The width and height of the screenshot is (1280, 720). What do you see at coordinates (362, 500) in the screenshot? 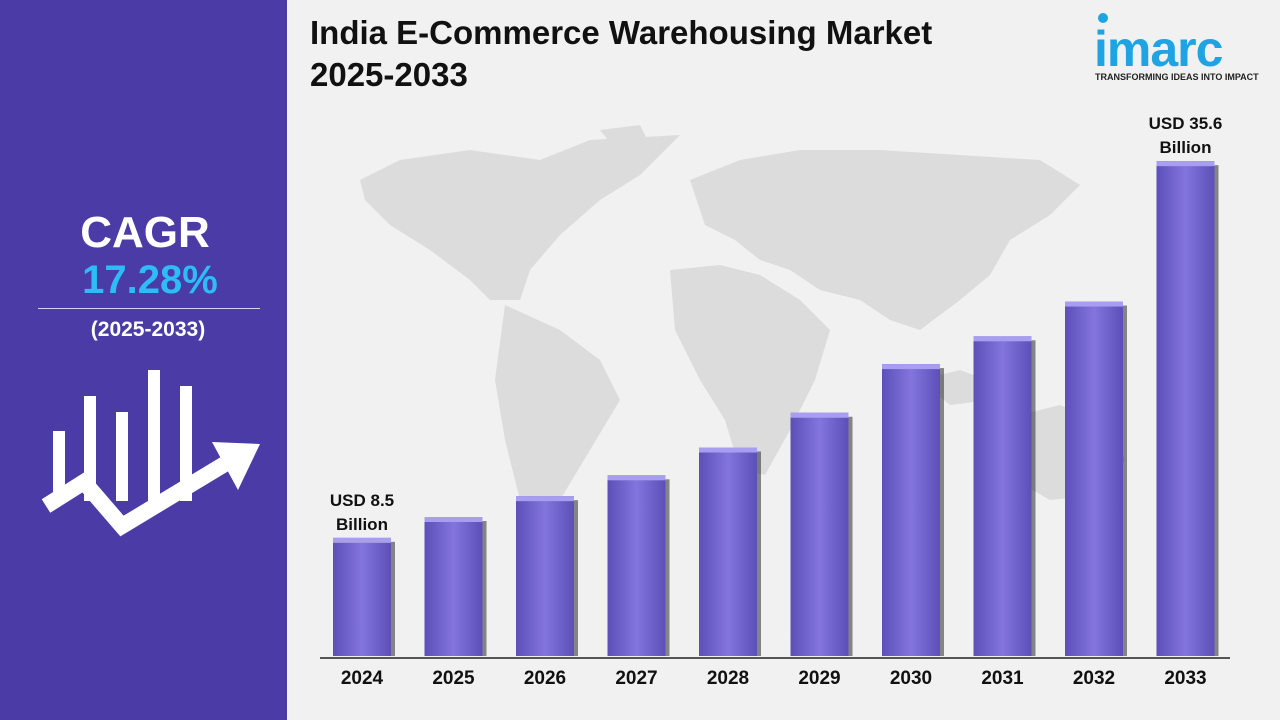
I see `data-label-2024: USD 8.5` at bounding box center [362, 500].